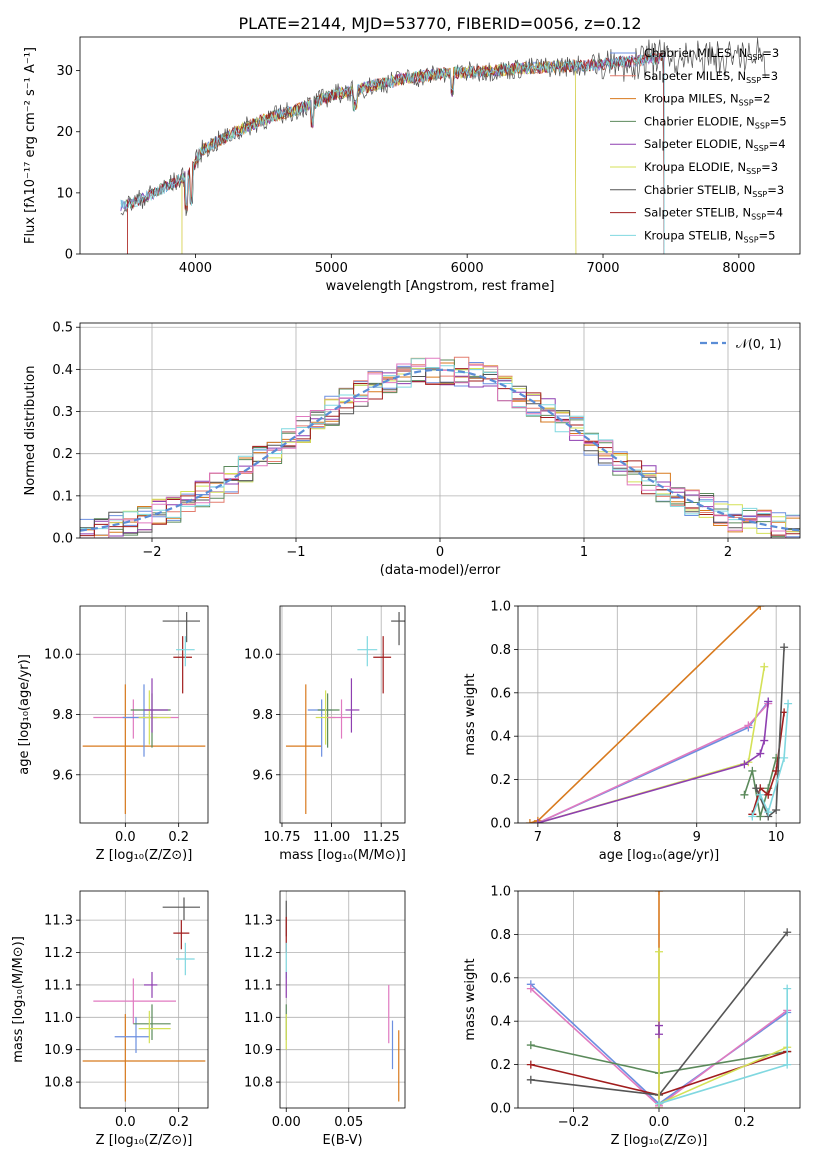 The width and height of the screenshot is (819, 1174). What do you see at coordinates (500, 892) in the screenshot?
I see `y-tick-label: 1.0` at bounding box center [500, 892].